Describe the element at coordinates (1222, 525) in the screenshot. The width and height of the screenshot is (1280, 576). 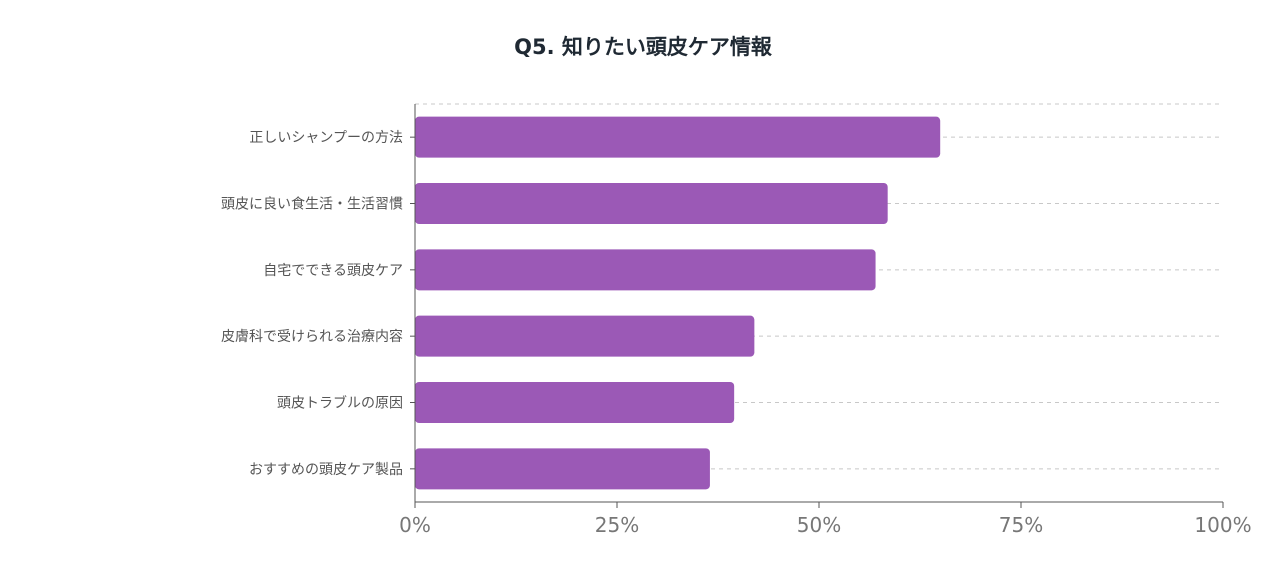
I see `x-tick-label: 100%` at that location.